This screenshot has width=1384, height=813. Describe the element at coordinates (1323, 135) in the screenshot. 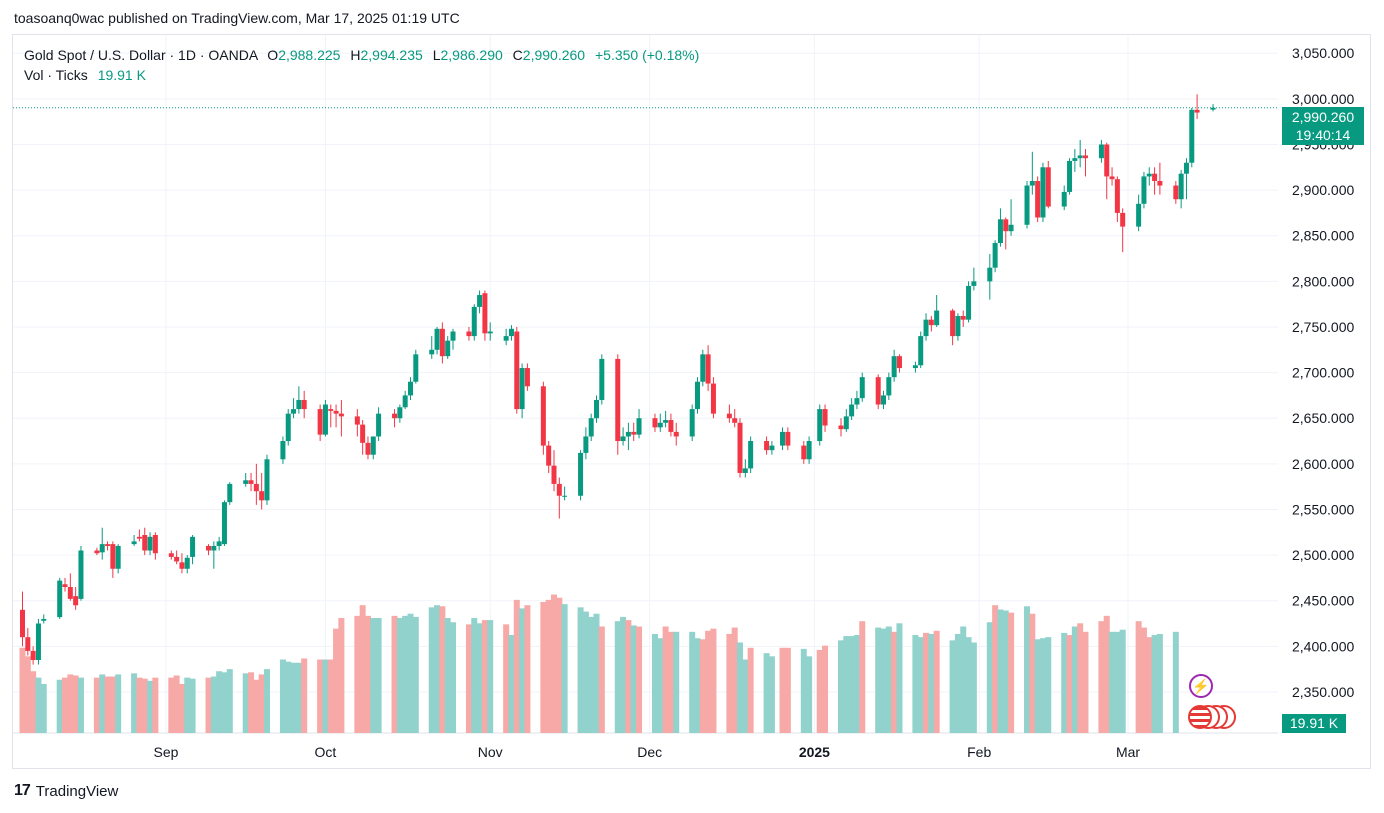

I see `bar-countdown: 19:40:14` at that location.